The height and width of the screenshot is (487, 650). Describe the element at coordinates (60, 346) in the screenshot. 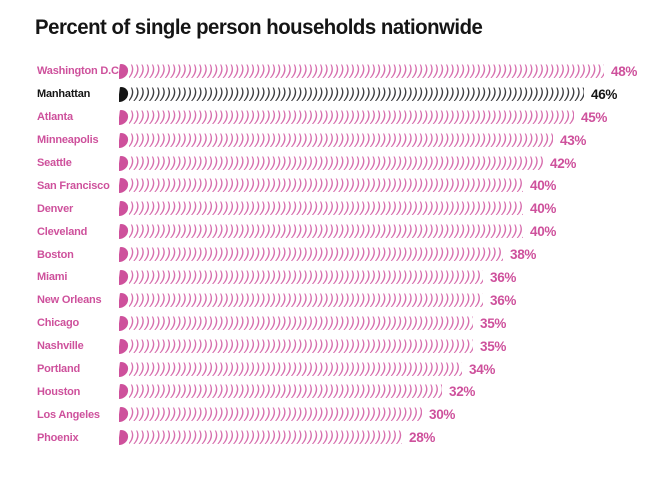

I see `row-label: Nashville` at that location.